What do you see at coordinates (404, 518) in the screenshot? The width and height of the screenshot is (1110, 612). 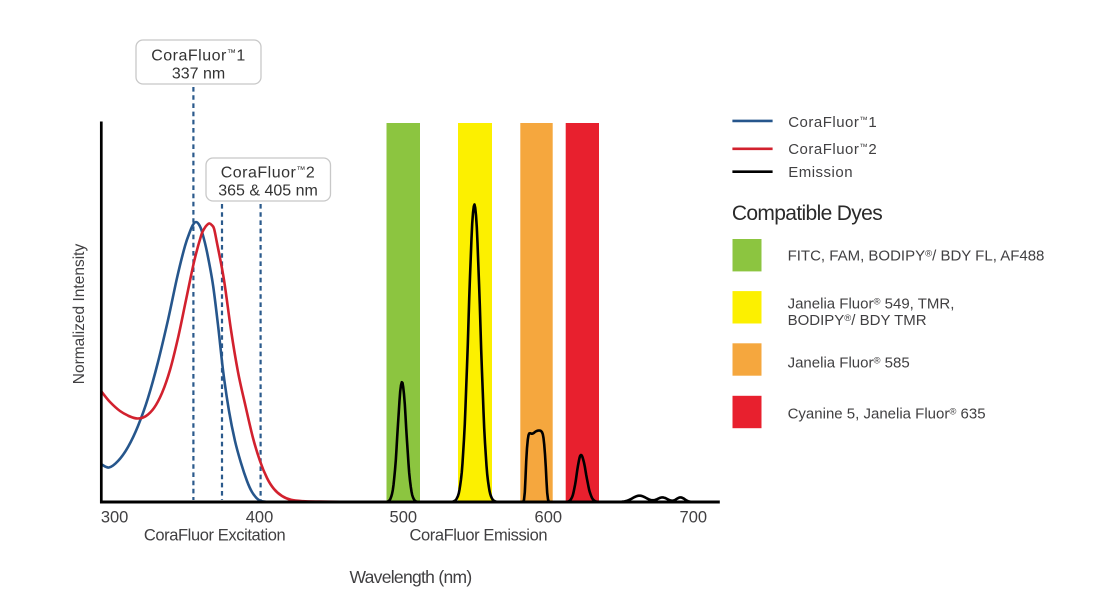 I see `svg-text: 500` at bounding box center [404, 518].